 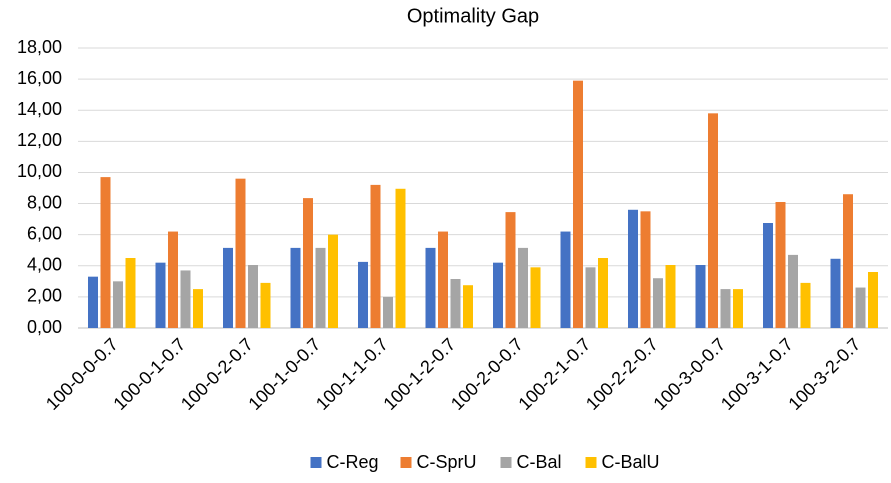 What do you see at coordinates (473, 16) in the screenshot?
I see `chart-title: Optimality Gap` at bounding box center [473, 16].